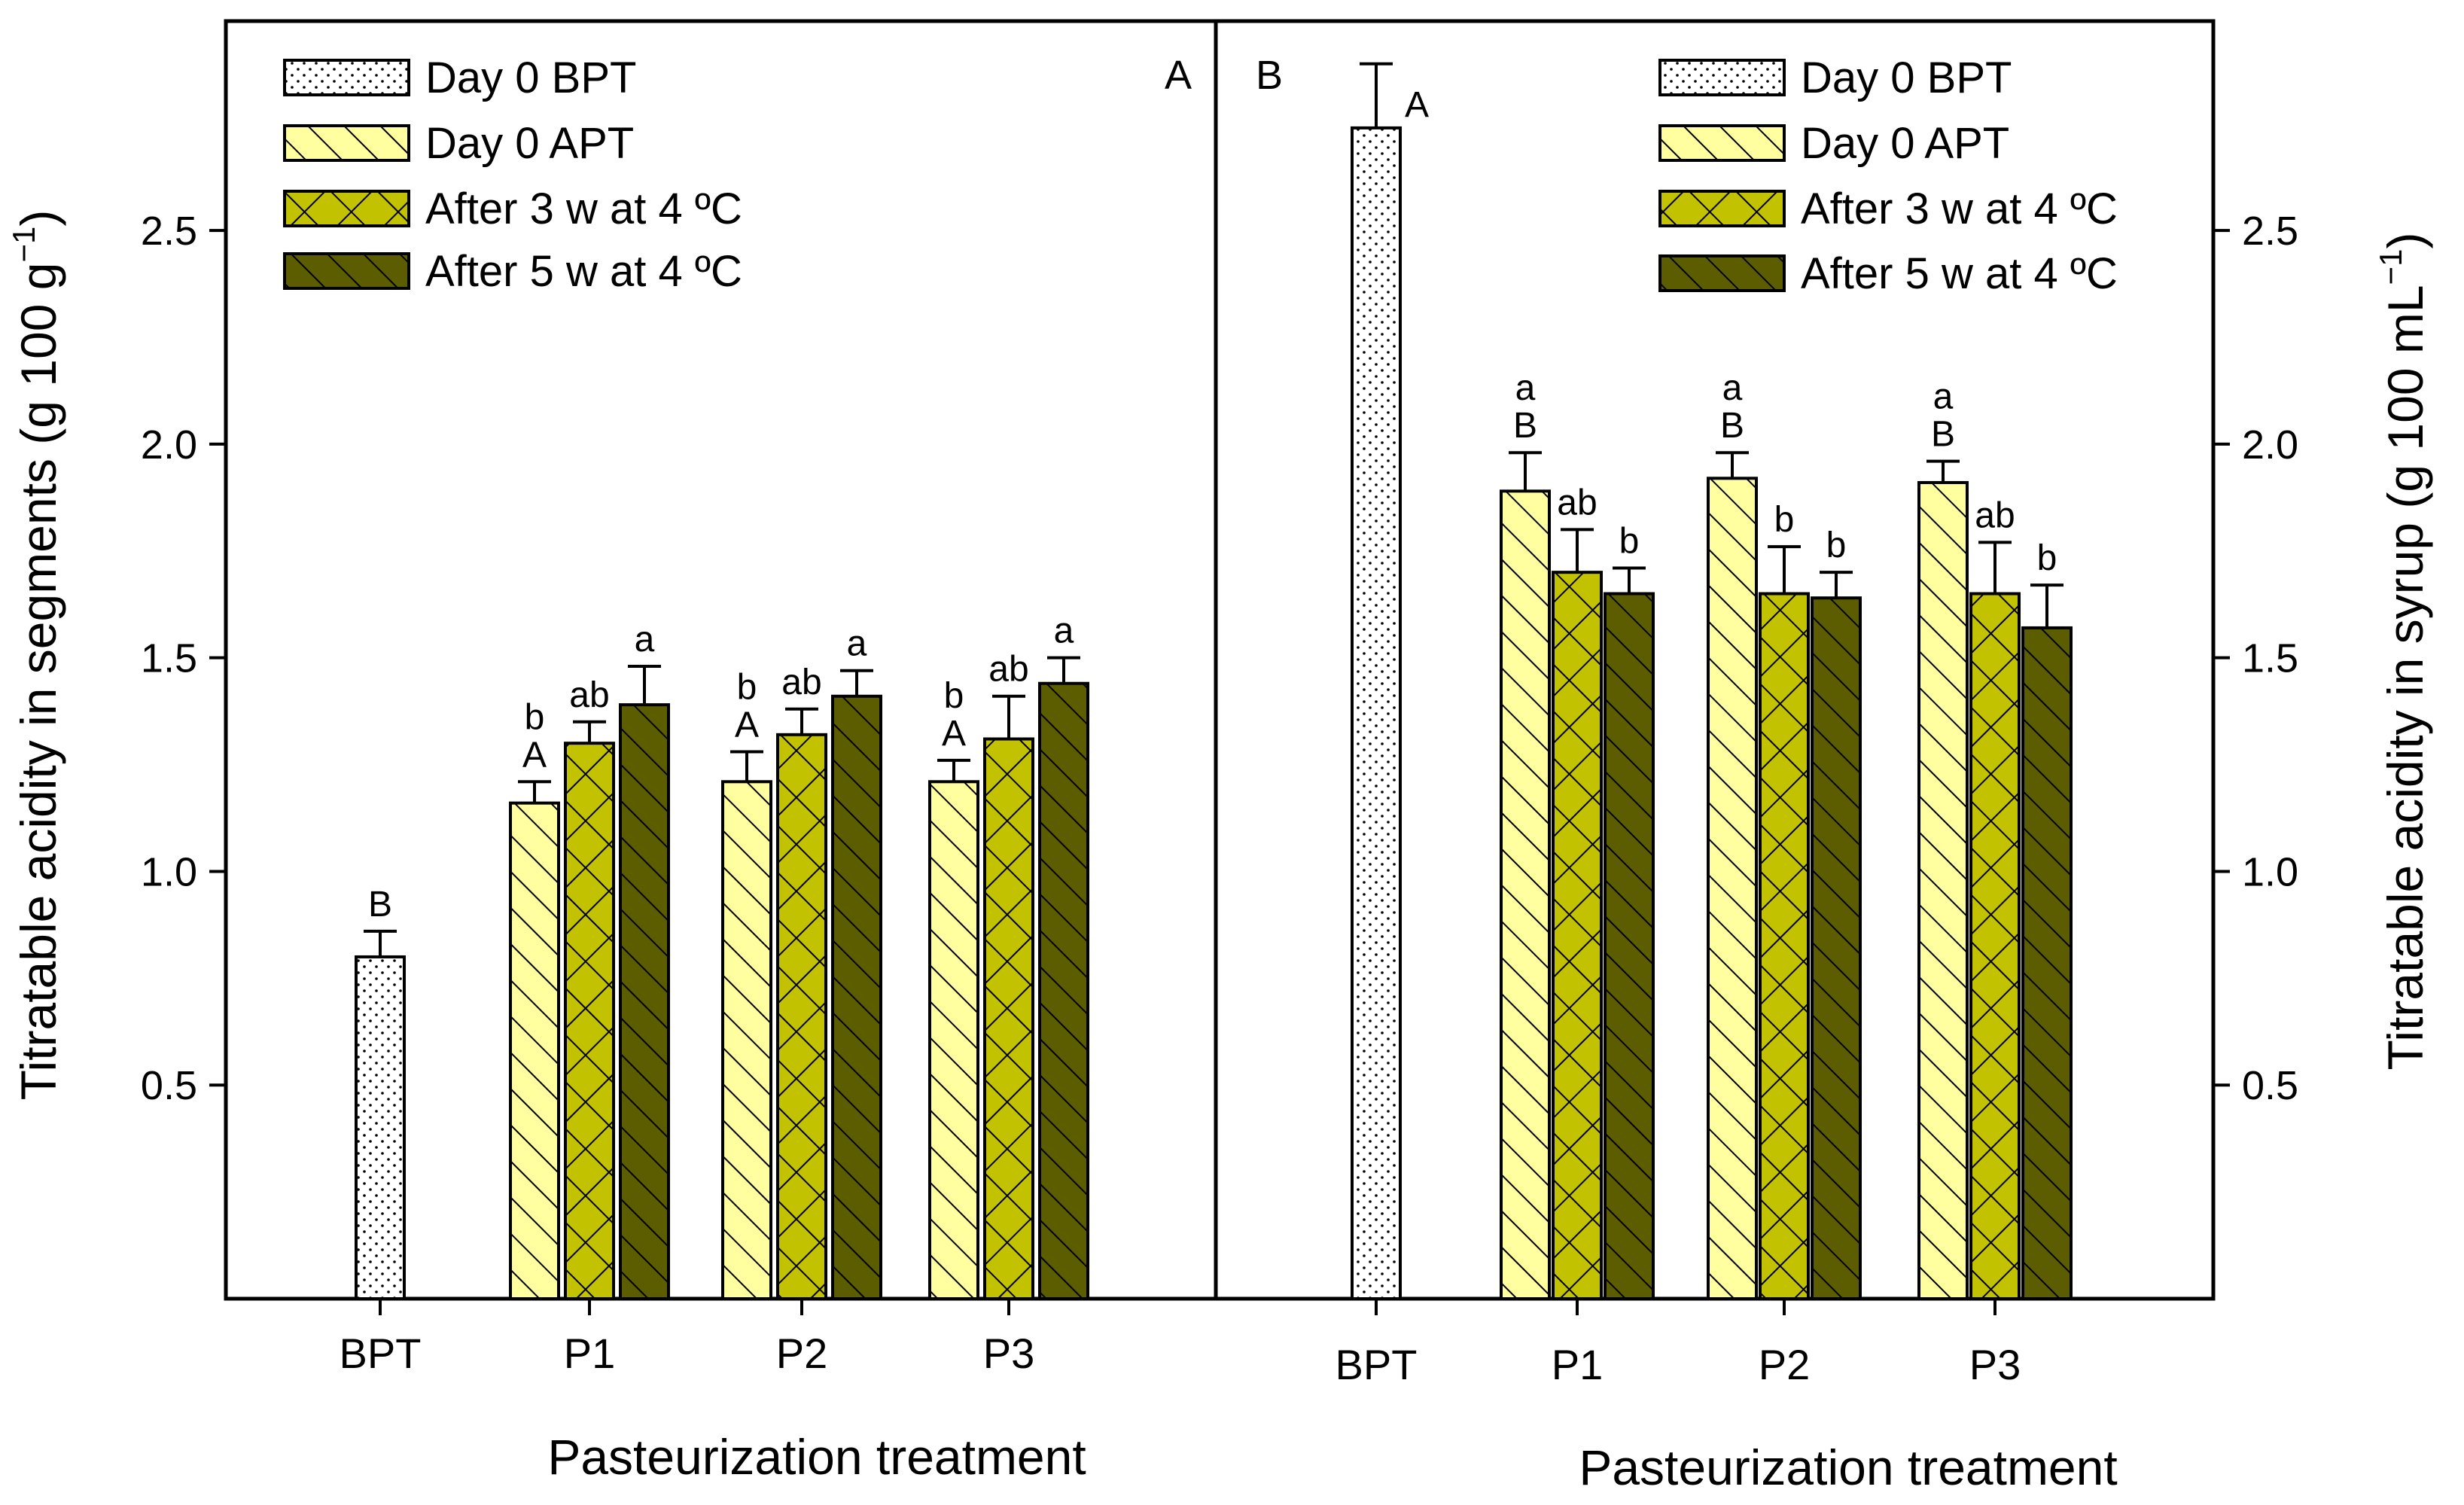 The height and width of the screenshot is (1505, 2464). What do you see at coordinates (1629, 541) in the screenshot?
I see `bar-p1-after-5-w-at-4-c-letter: b` at bounding box center [1629, 541].